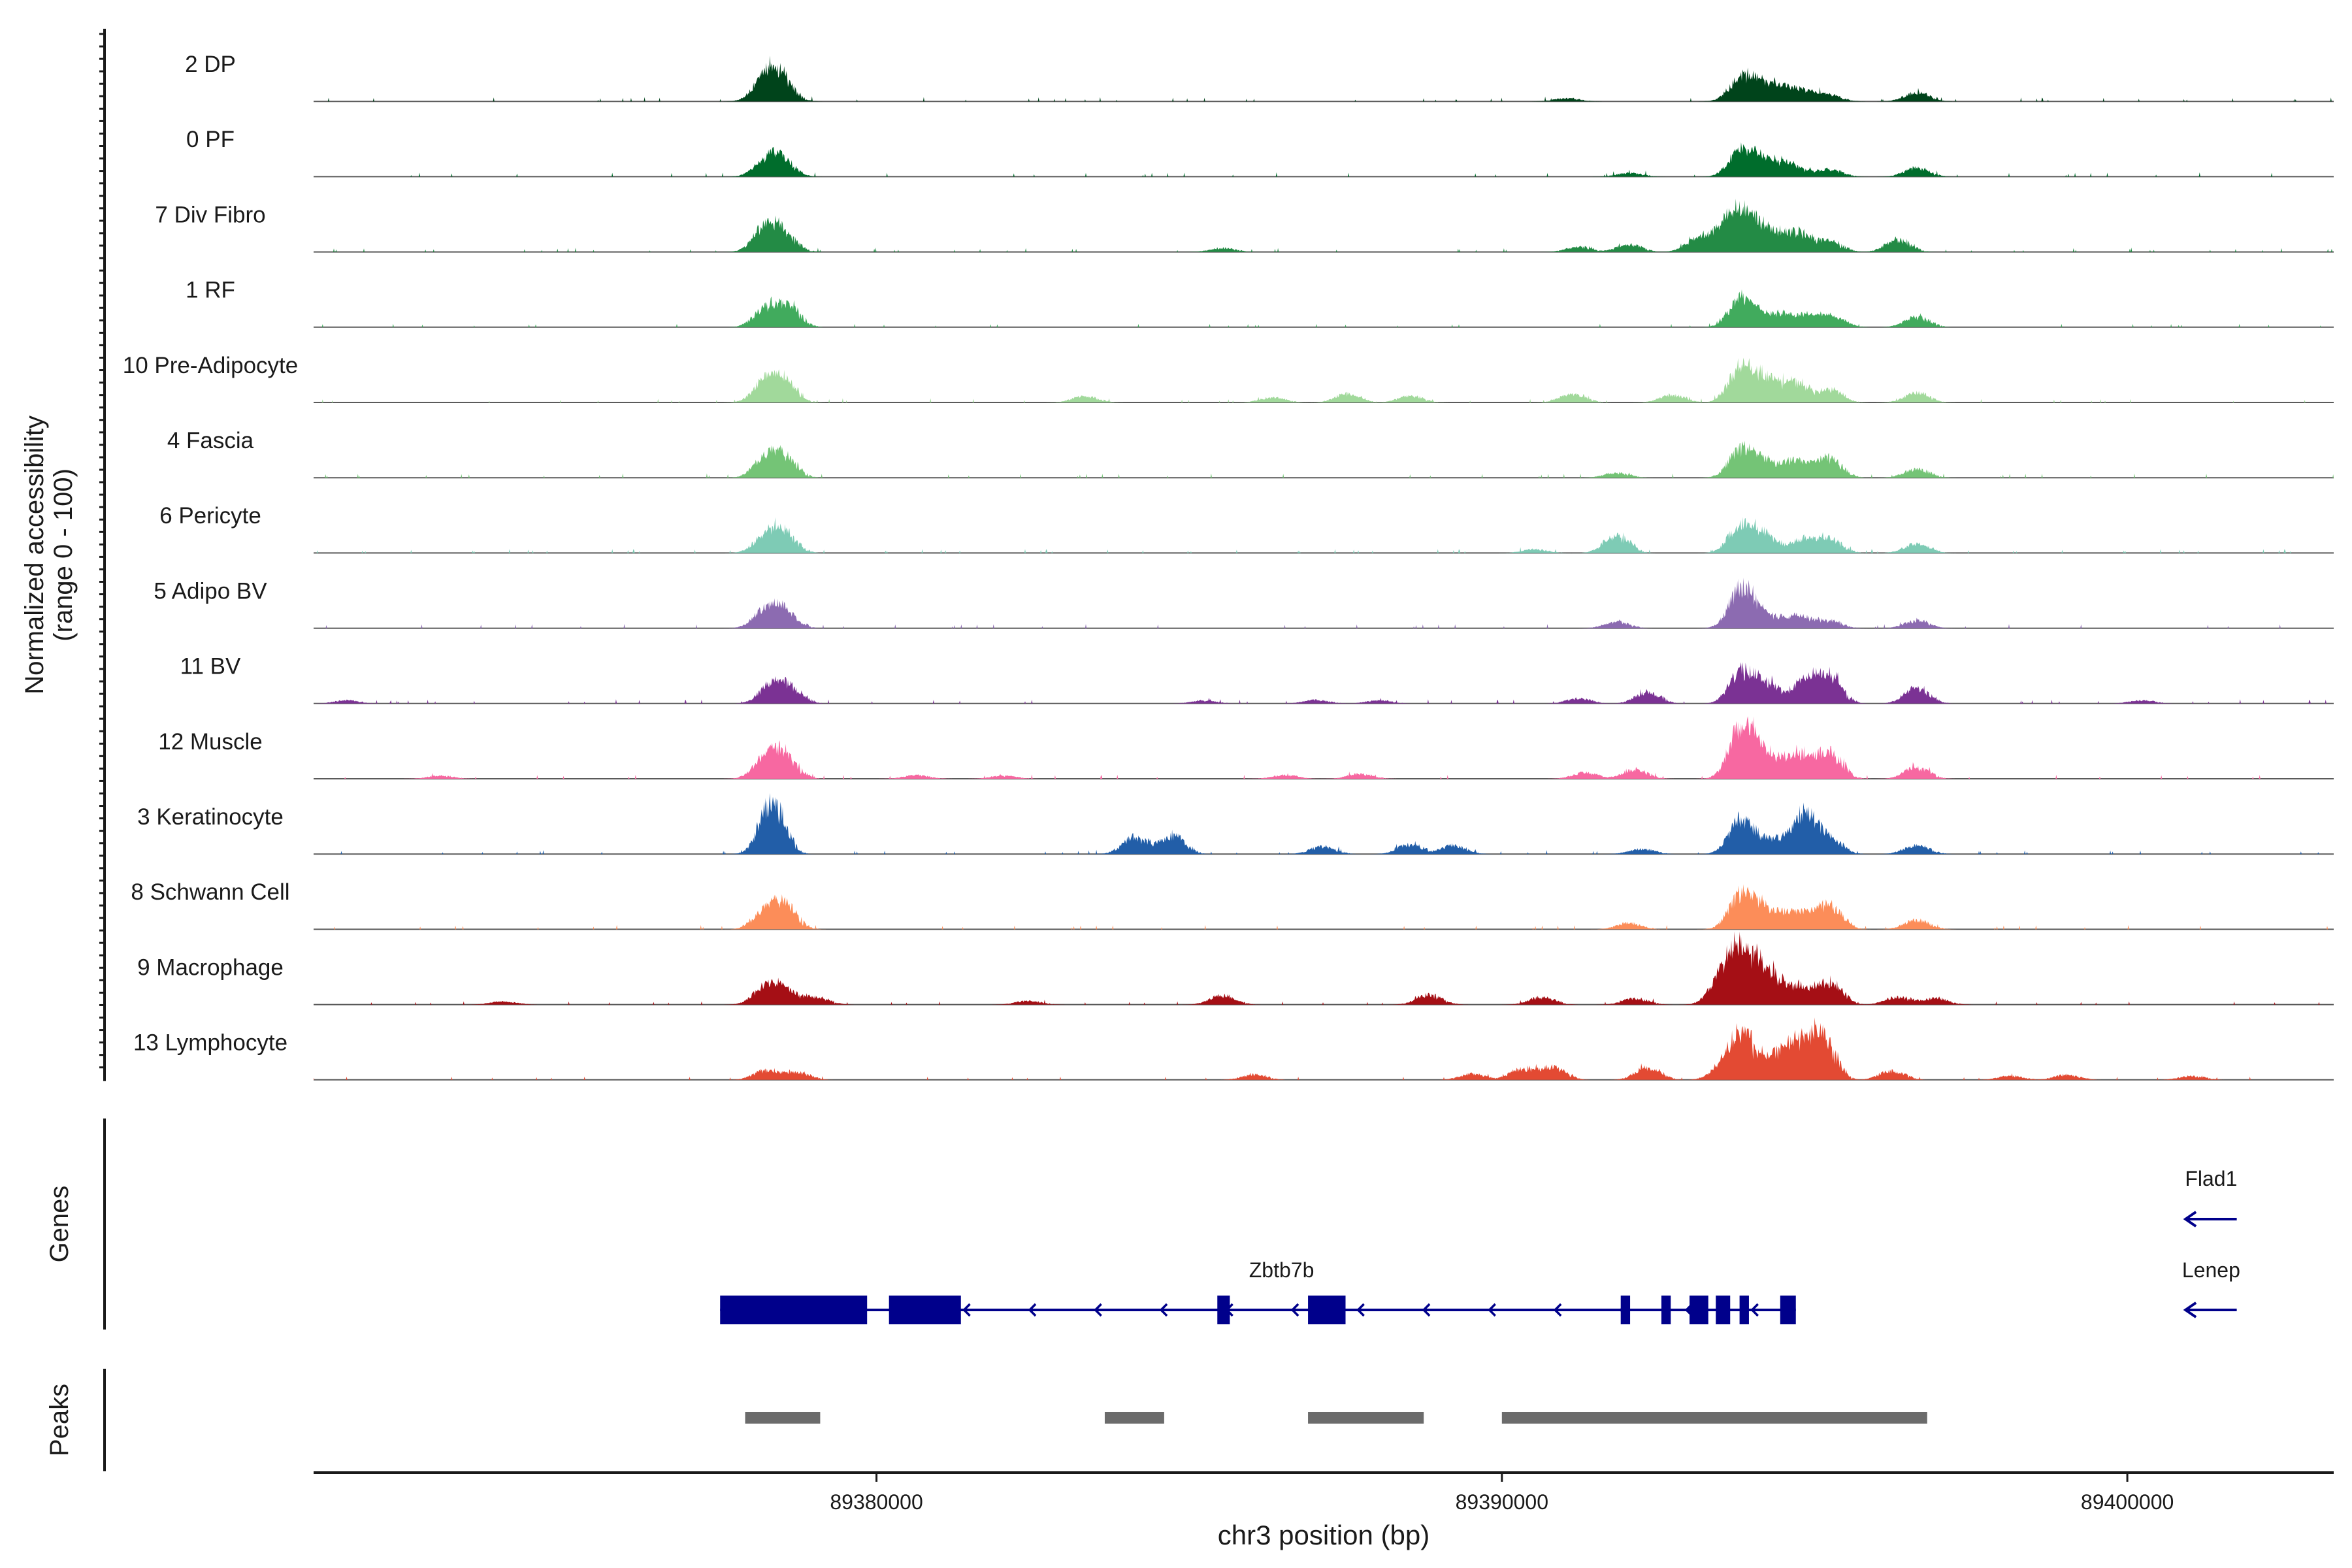 This screenshot has width=2352, height=1568. What do you see at coordinates (1258, 1291) in the screenshot?
I see `gene-zbtb7b: Zbtb7b` at bounding box center [1258, 1291].